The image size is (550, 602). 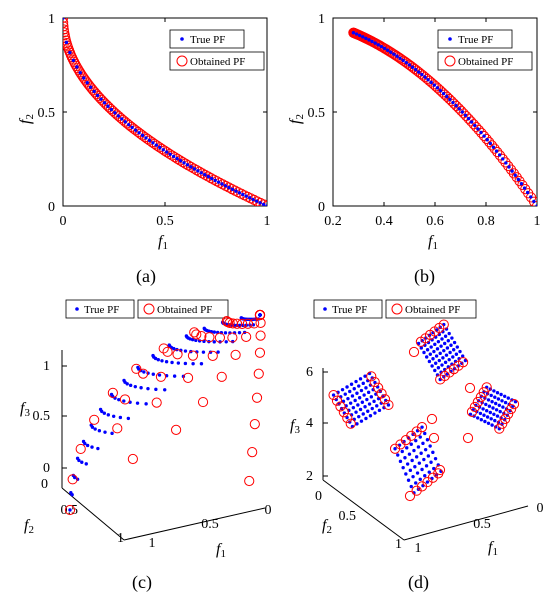 What do you see at coordinates (433, 242) in the screenshot?
I see `x-axis-label: f1` at bounding box center [433, 242].